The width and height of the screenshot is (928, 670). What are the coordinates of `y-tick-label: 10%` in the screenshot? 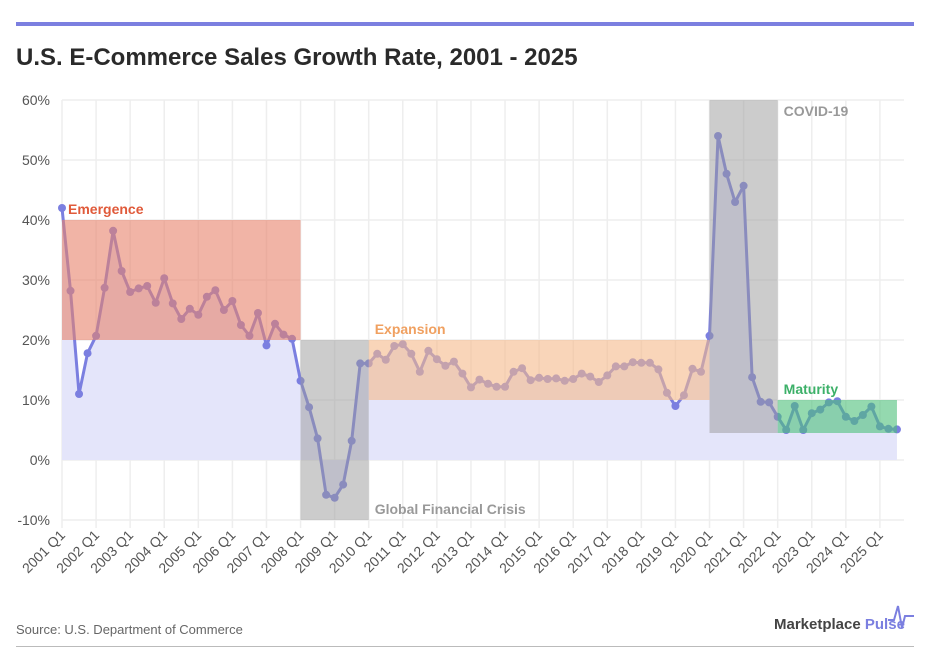 It's located at (36, 400).